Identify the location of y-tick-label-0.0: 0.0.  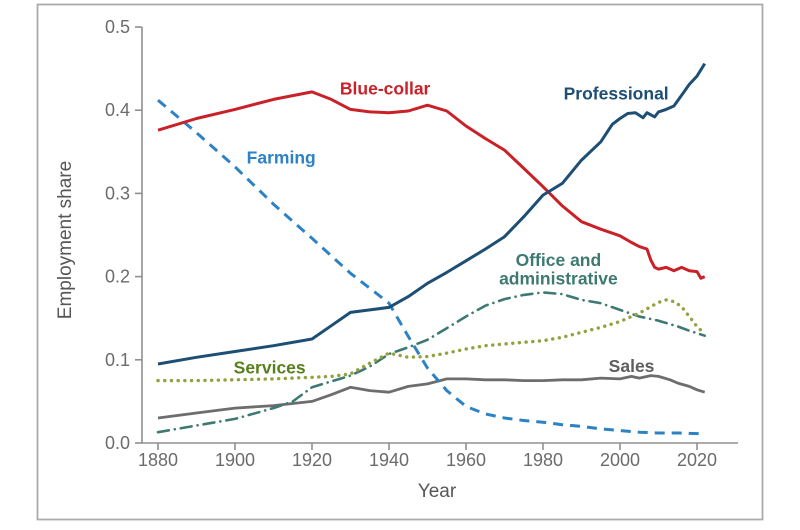
(117, 443).